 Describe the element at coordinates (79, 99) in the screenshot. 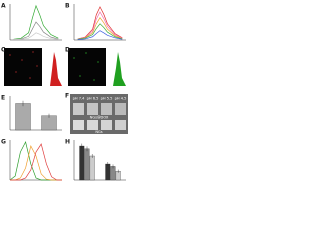

I see `vial-label: pH 7.4` at that location.